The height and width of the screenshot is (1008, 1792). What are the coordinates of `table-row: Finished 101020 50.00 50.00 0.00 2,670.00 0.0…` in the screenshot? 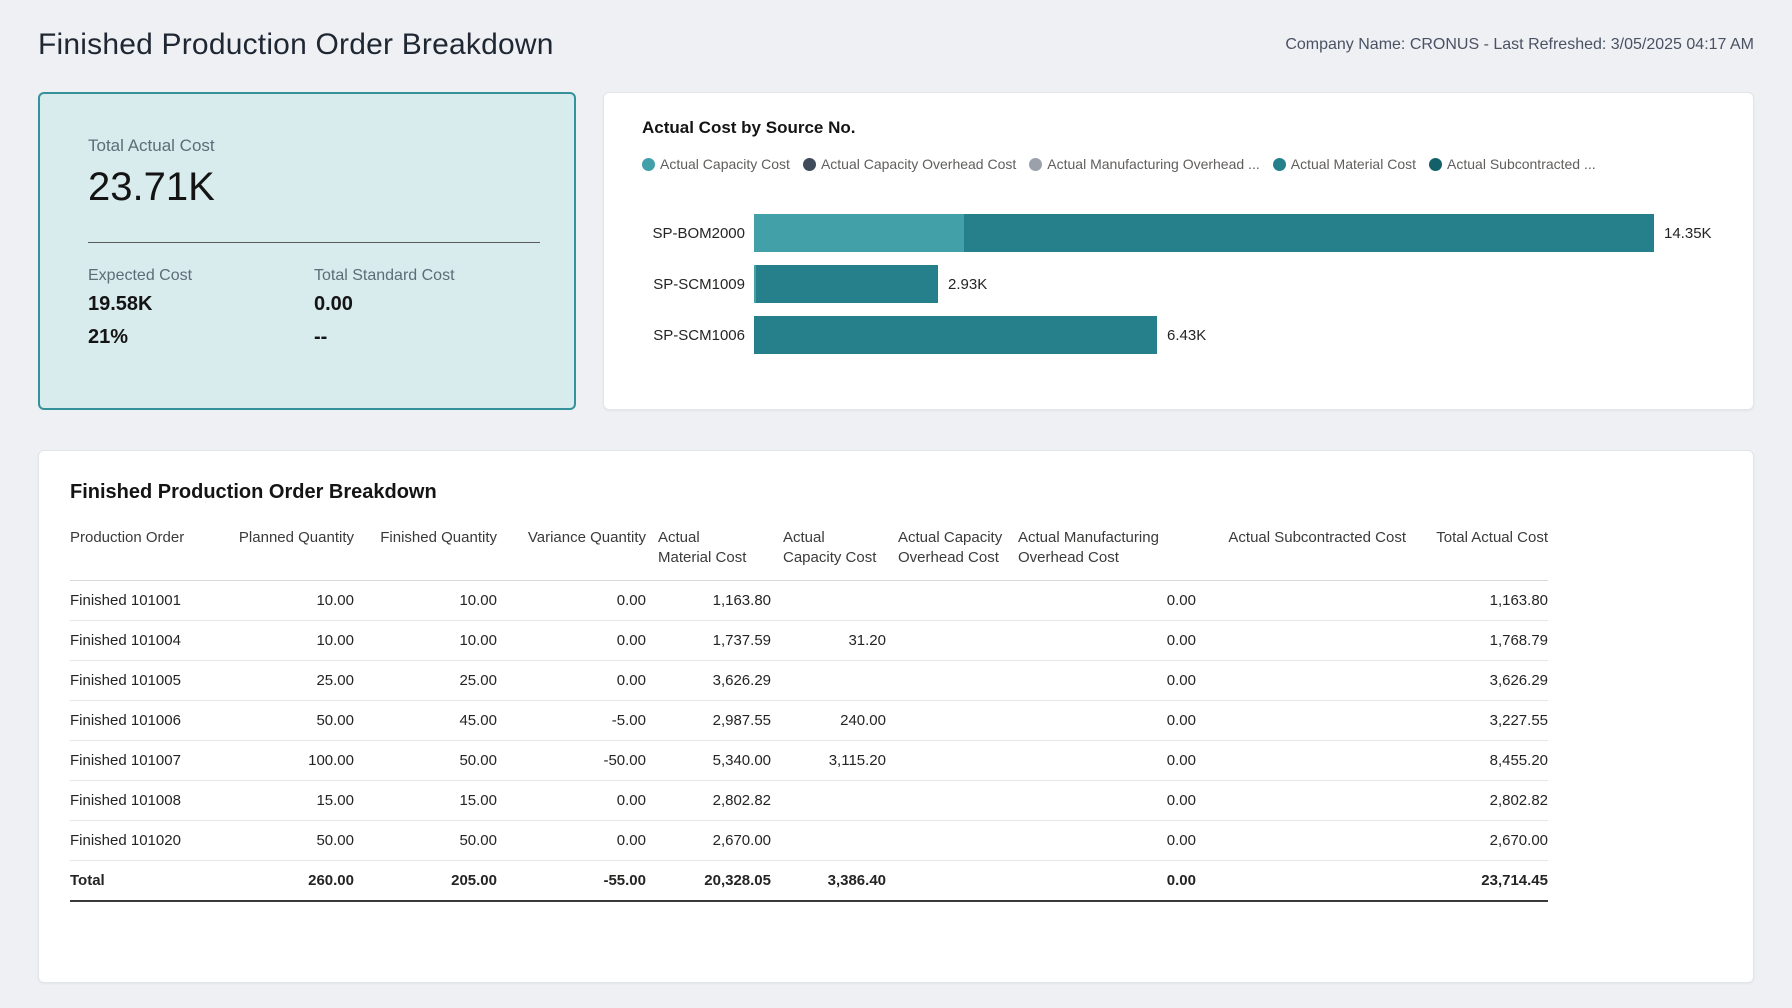 It's located at (809, 840).